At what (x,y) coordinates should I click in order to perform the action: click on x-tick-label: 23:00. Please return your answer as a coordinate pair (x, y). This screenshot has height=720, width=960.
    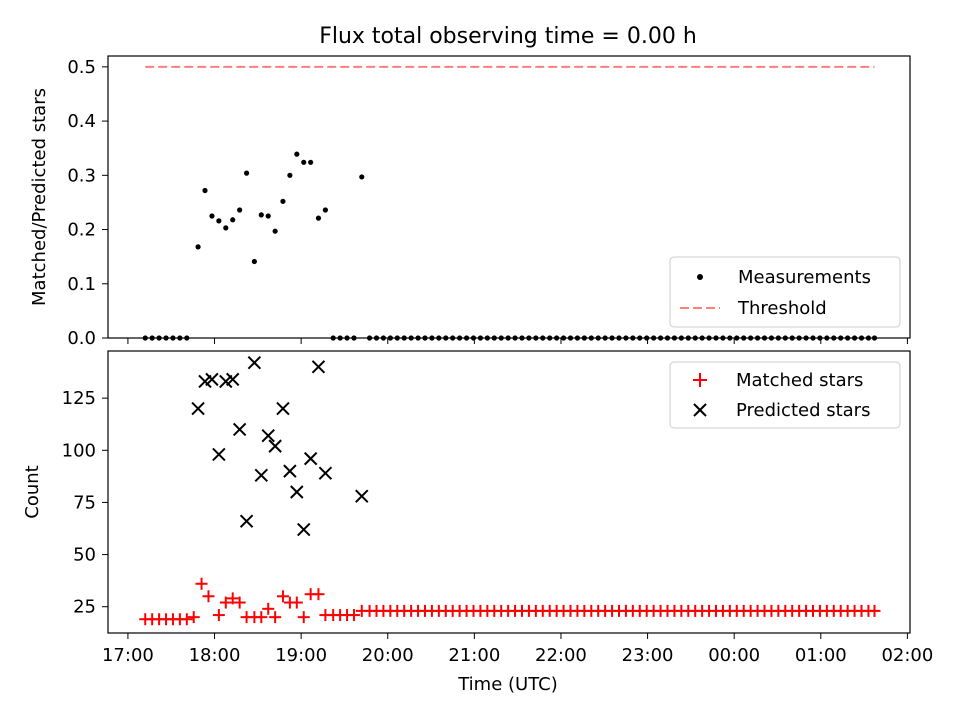
    Looking at the image, I should click on (648, 655).